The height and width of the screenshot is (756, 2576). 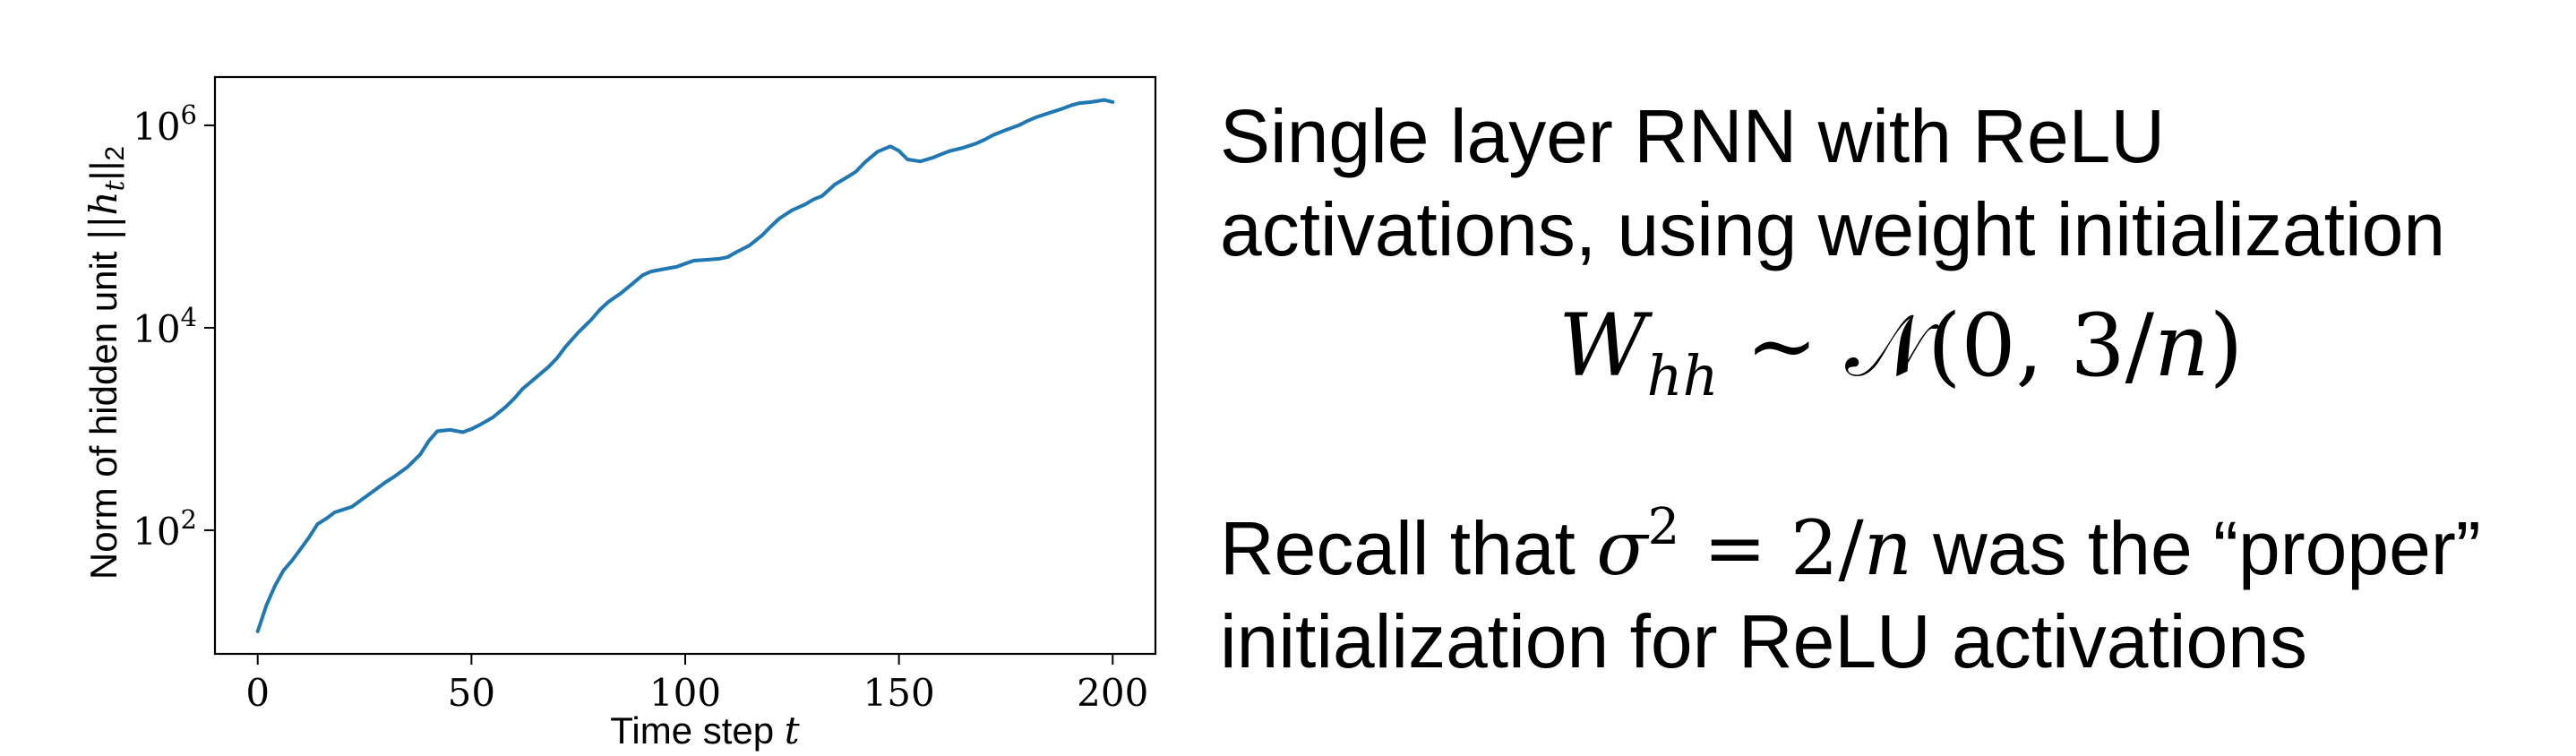 I want to click on formula-close: ), so click(x=2226, y=346).